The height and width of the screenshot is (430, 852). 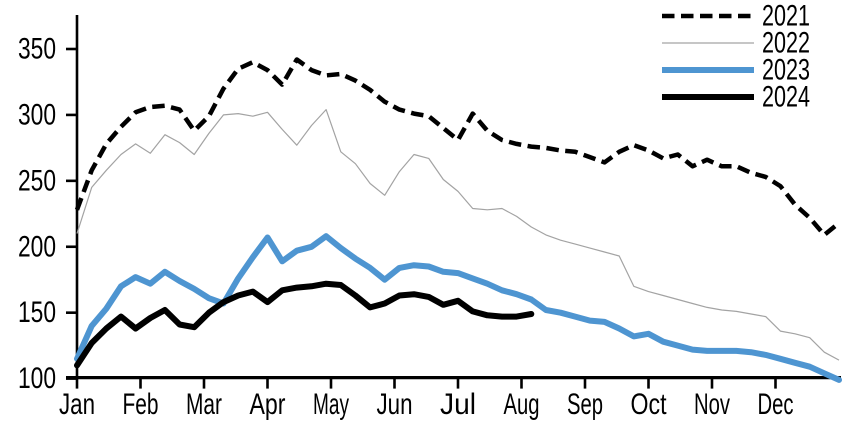 What do you see at coordinates (304, 324) in the screenshot?
I see `series-line-2024` at bounding box center [304, 324].